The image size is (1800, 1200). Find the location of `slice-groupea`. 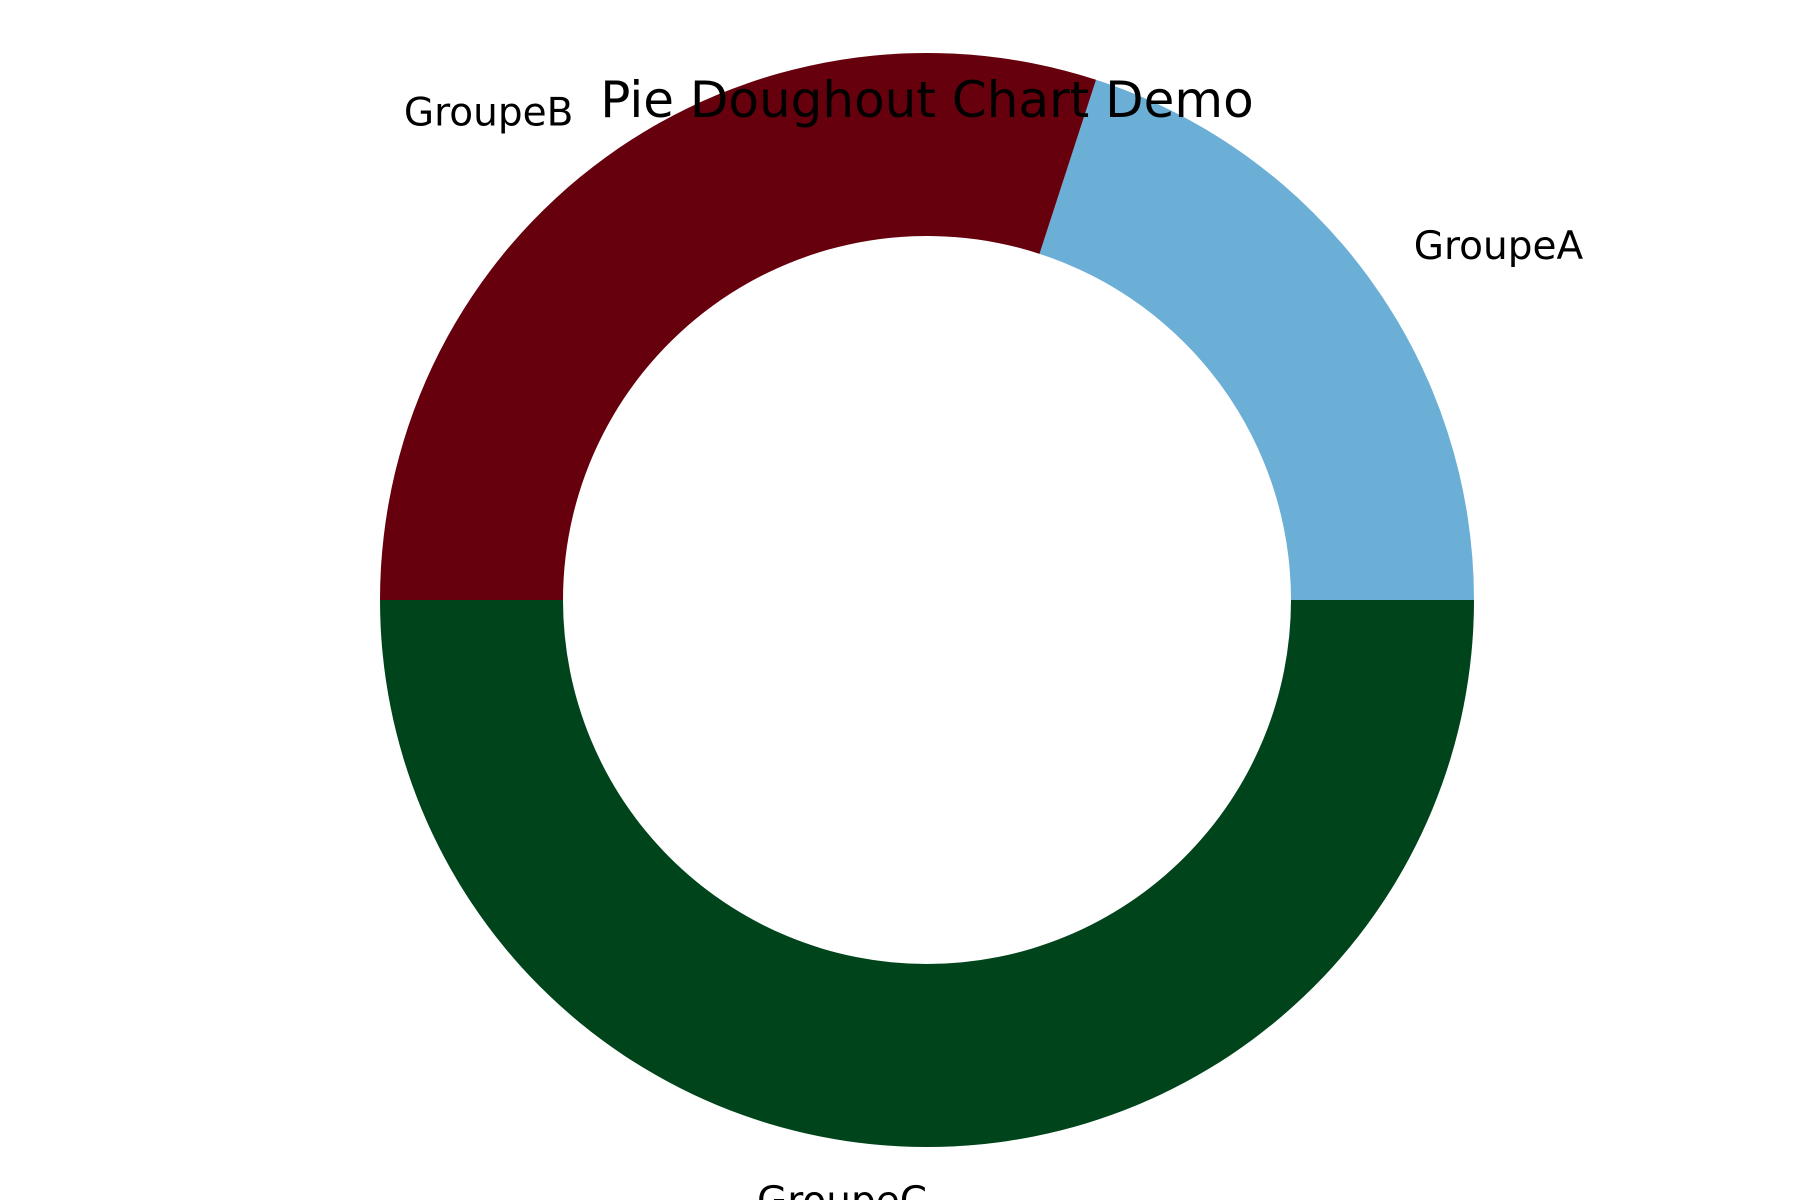

slice-groupea is located at coordinates (1256, 339).